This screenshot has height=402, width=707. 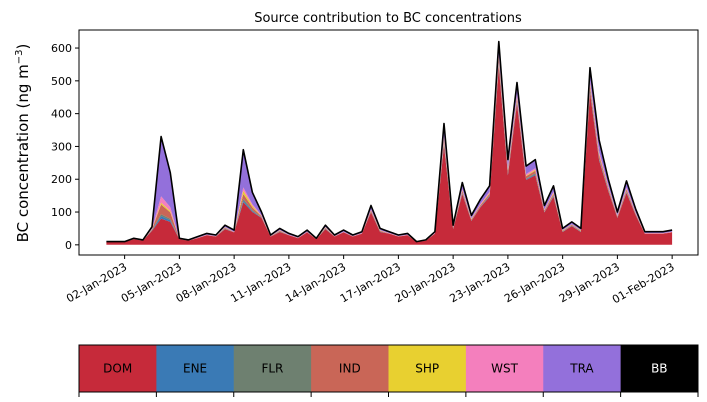 I want to click on x-tick-label: 17-Jan-2023, so click(x=370, y=282).